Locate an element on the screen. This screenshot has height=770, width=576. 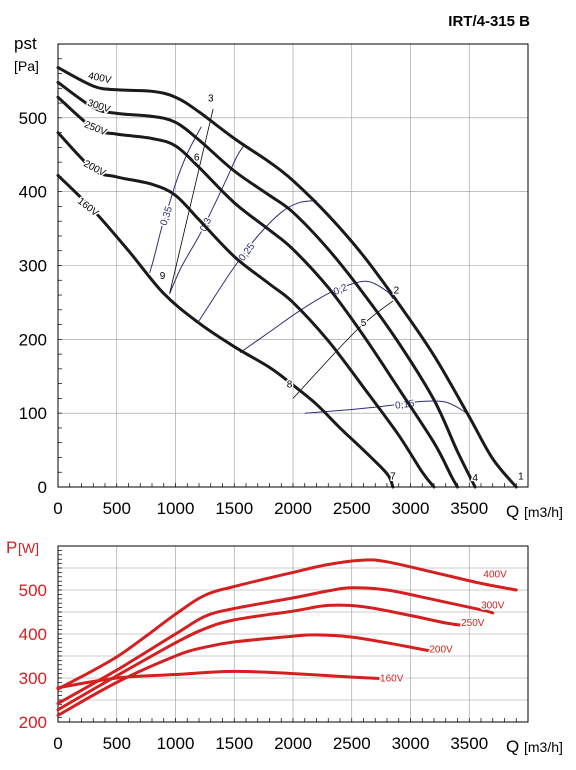
power-x-tick-labels: 0 500 1000 1500 2000 2500 3000 3500 is located at coordinates (270, 743).